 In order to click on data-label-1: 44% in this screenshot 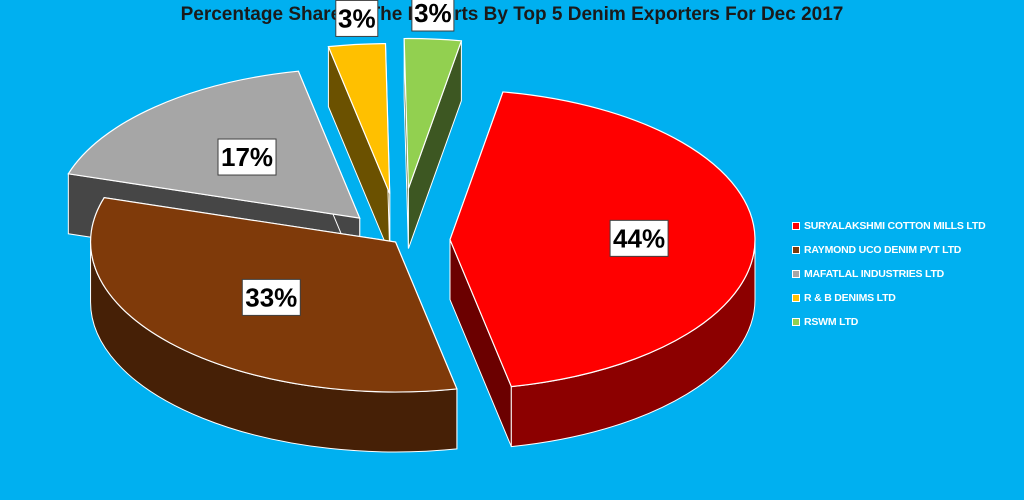, I will do `click(639, 238)`.